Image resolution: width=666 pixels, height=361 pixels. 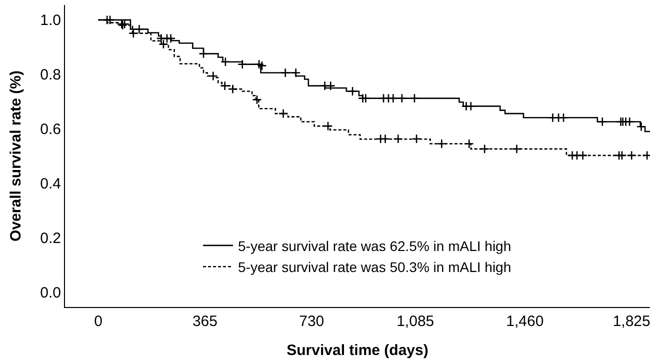 I want to click on legend-label: 5-year survival rate was 50.3% in mALI high, so click(x=375, y=267).